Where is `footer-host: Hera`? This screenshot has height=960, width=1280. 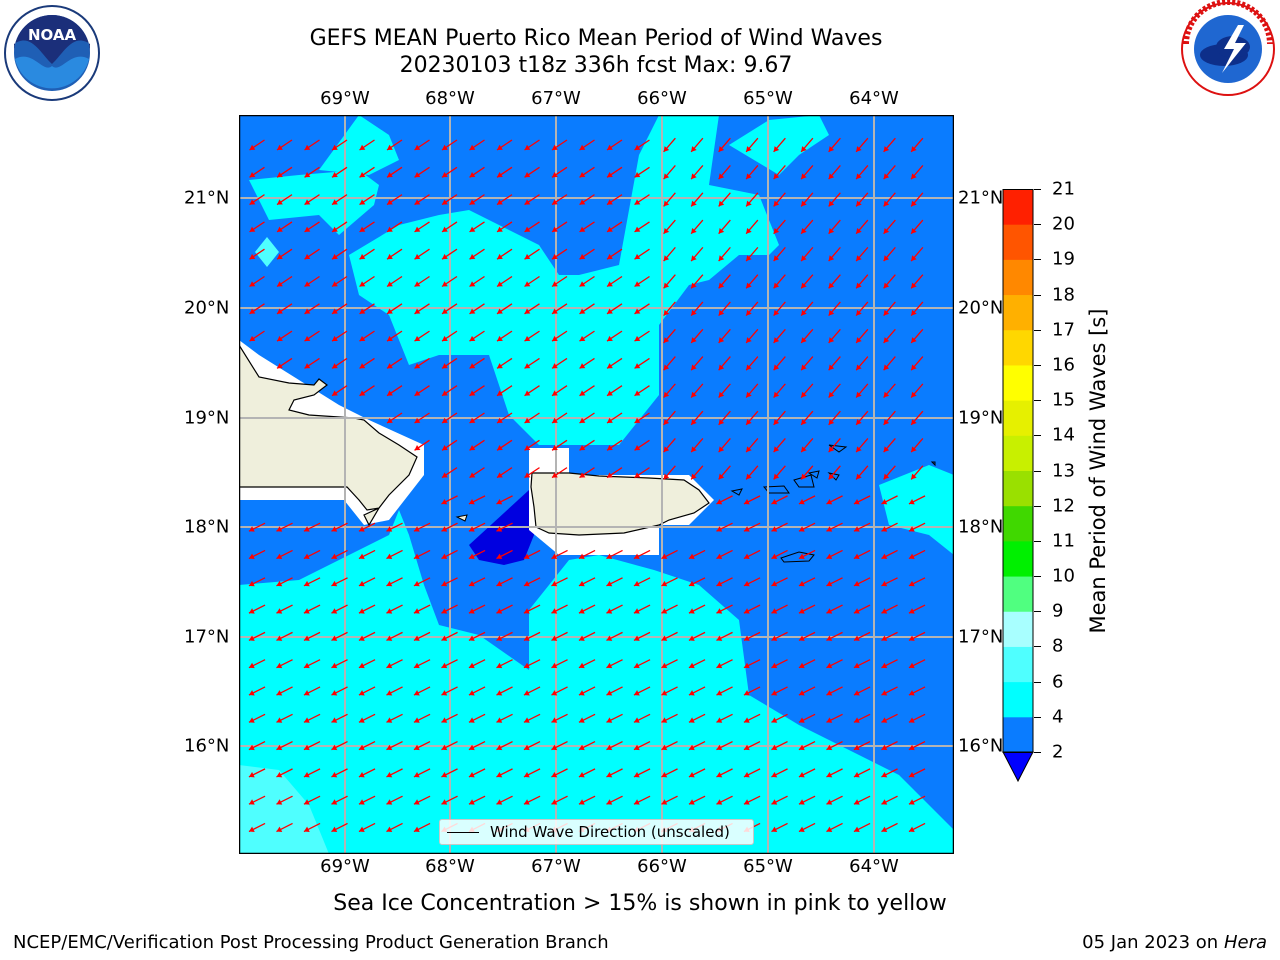 footer-host: Hera is located at coordinates (1245, 942).